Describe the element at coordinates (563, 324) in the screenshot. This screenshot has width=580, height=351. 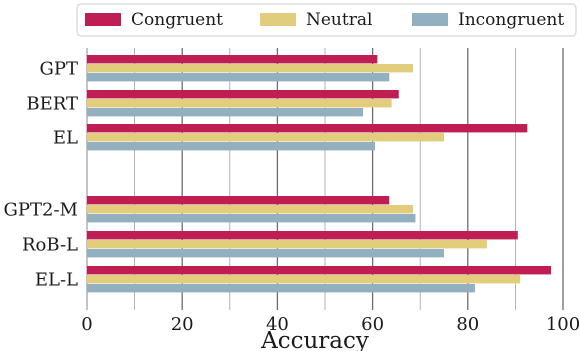
I see `x-tick-label: 100` at that location.